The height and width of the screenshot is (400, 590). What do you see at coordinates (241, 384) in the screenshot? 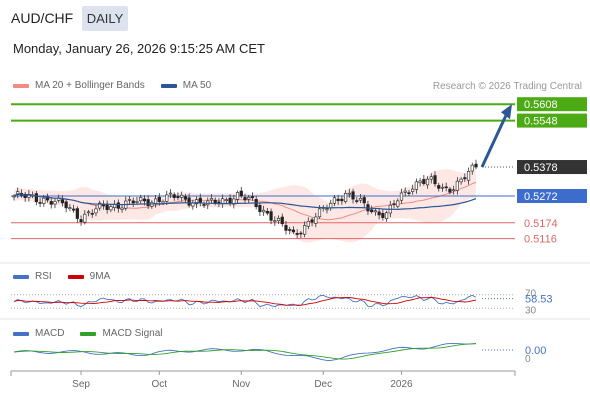
I see `x-tick-label: Nov` at bounding box center [241, 384].